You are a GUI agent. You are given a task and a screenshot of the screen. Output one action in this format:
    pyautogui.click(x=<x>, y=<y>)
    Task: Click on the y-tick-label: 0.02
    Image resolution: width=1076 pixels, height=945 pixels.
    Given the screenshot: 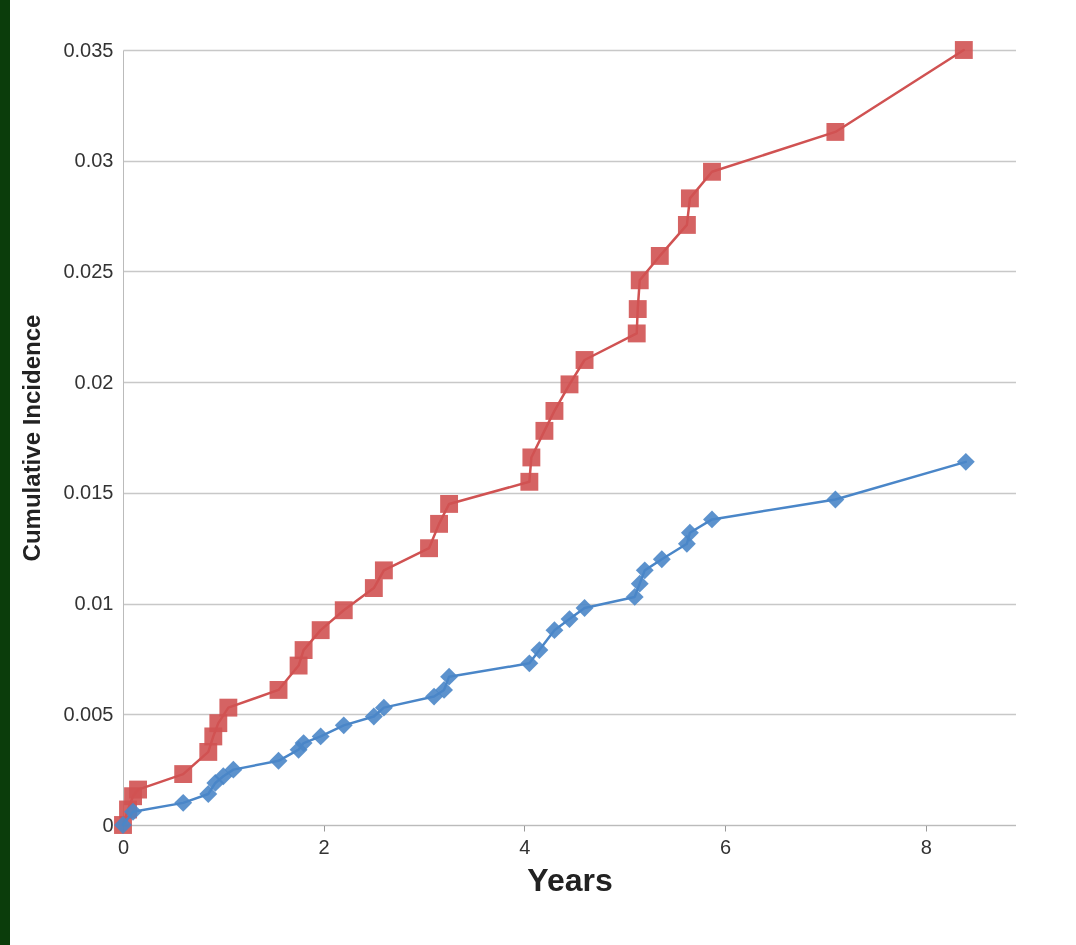 What is the action you would take?
    pyautogui.click(x=94, y=381)
    